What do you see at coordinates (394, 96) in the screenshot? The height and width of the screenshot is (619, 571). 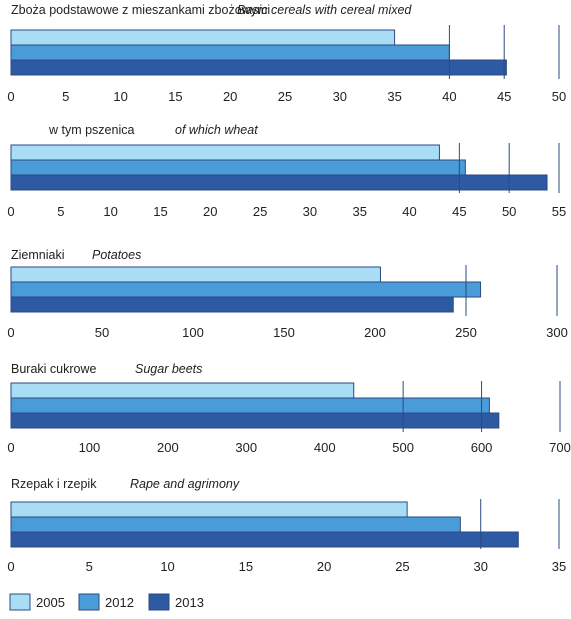 I see `chart-1-tick-label: 35` at bounding box center [394, 96].